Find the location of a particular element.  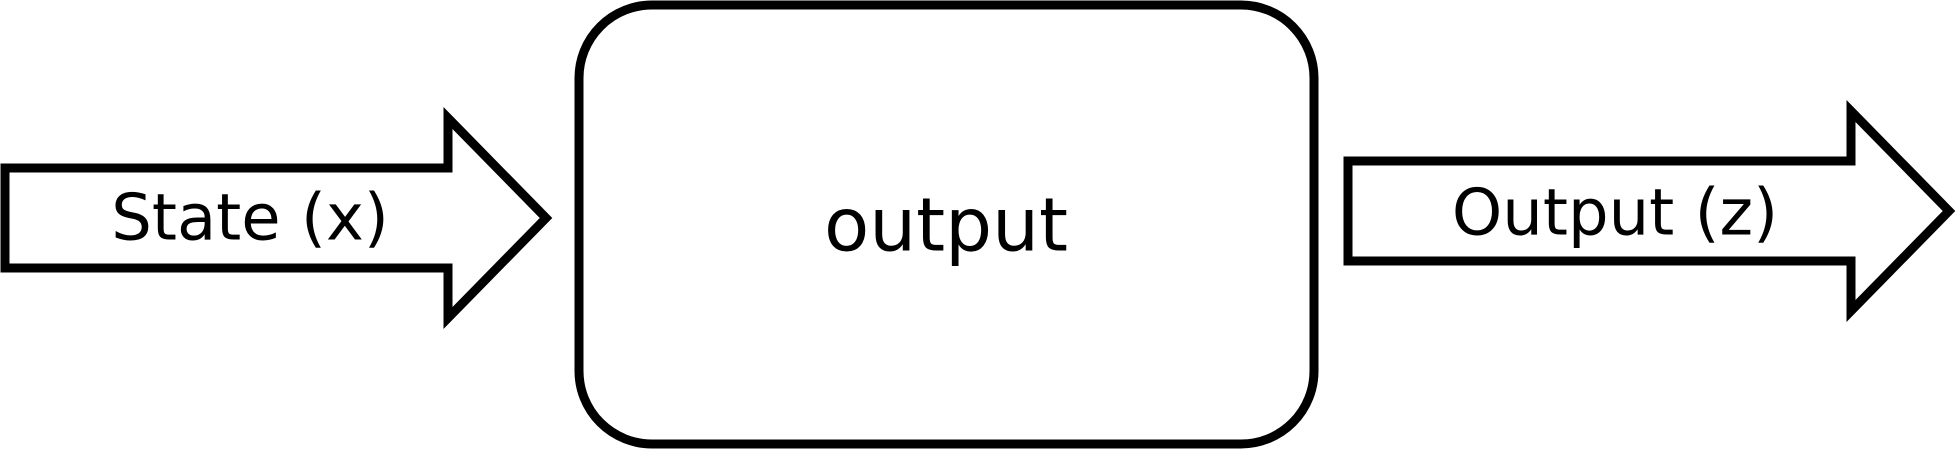

input-arrow-shape is located at coordinates (276, 218).